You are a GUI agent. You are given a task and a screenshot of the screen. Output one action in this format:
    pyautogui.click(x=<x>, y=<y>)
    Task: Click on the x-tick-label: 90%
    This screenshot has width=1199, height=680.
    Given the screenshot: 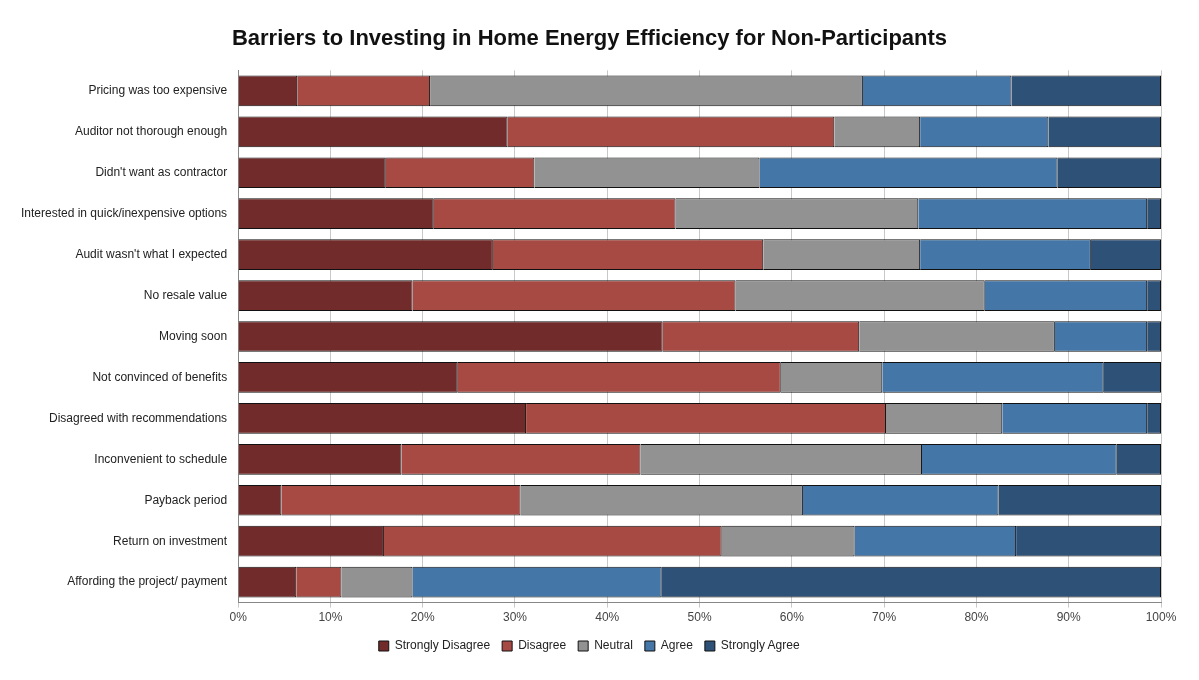 What is the action you would take?
    pyautogui.click(x=1069, y=617)
    